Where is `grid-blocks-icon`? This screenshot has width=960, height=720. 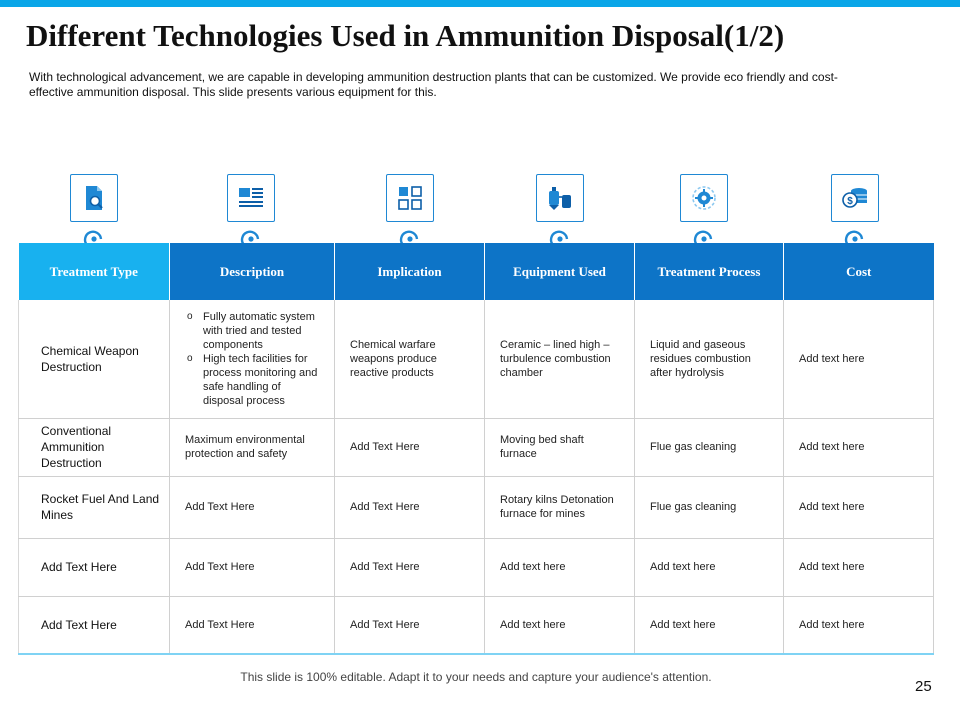
grid-blocks-icon is located at coordinates (410, 198).